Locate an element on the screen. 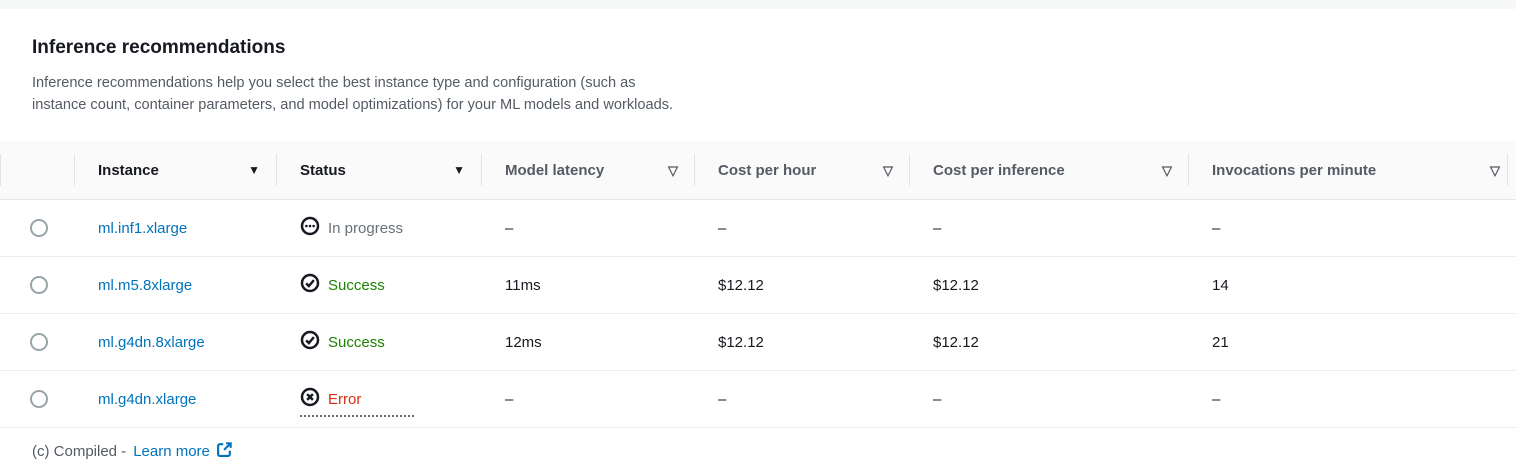  status-label: Error is located at coordinates (345, 399).